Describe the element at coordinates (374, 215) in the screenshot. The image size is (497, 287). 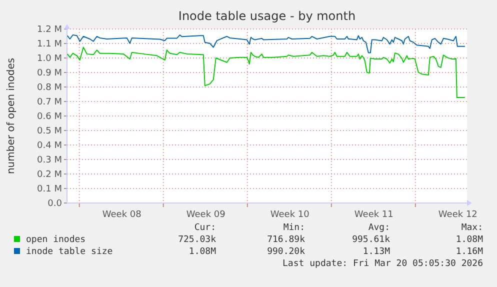
I see `x-tick-label: Week 11` at that location.